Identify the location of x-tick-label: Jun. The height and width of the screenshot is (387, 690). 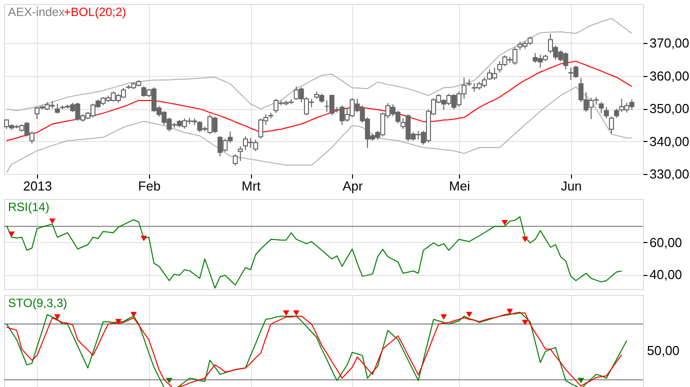
(571, 186).